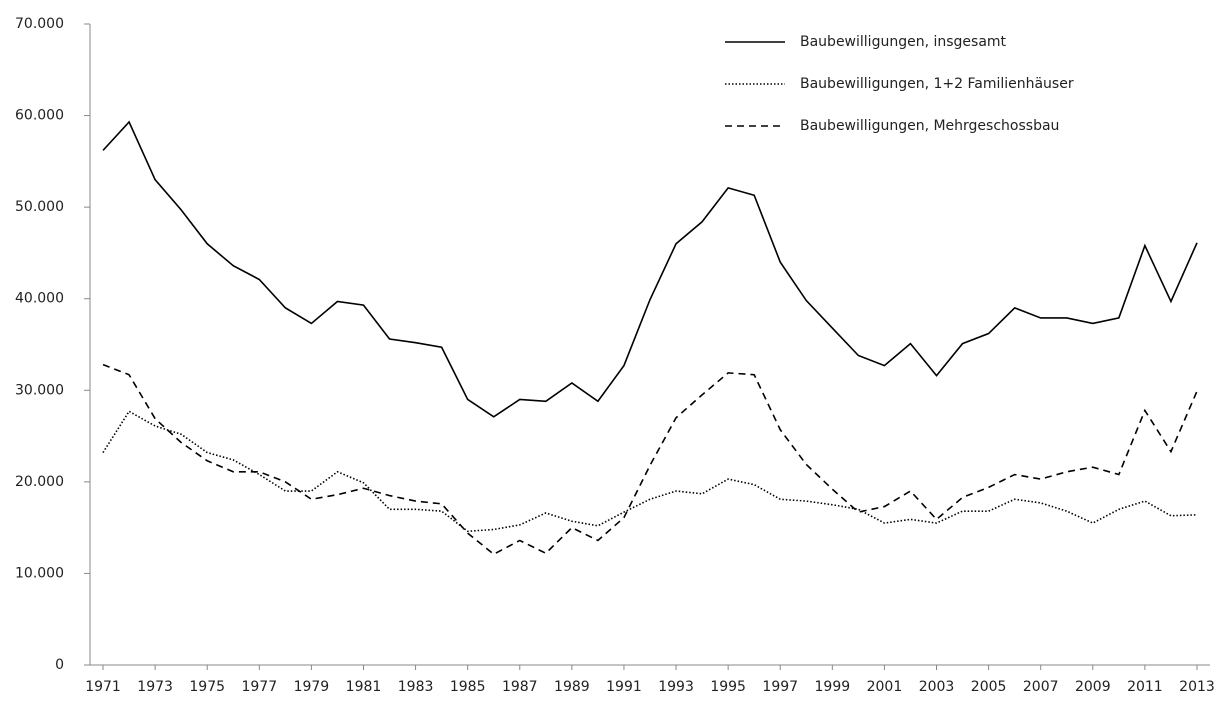 The image size is (1215, 709). I want to click on x-tick-label: 1973, so click(155, 687).